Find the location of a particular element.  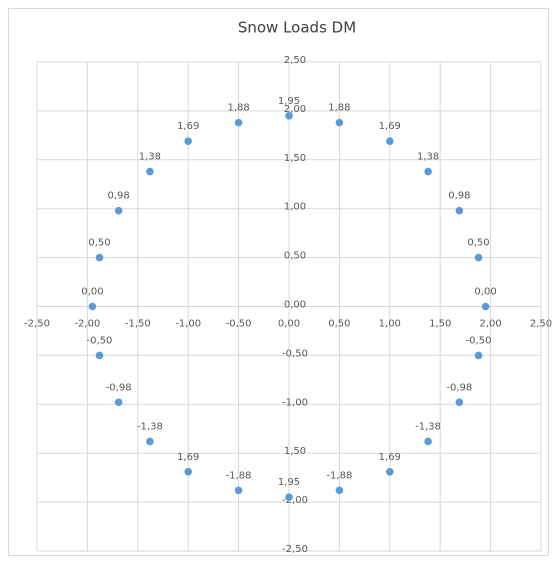

y-tick-label: 2,50 is located at coordinates (295, 60).